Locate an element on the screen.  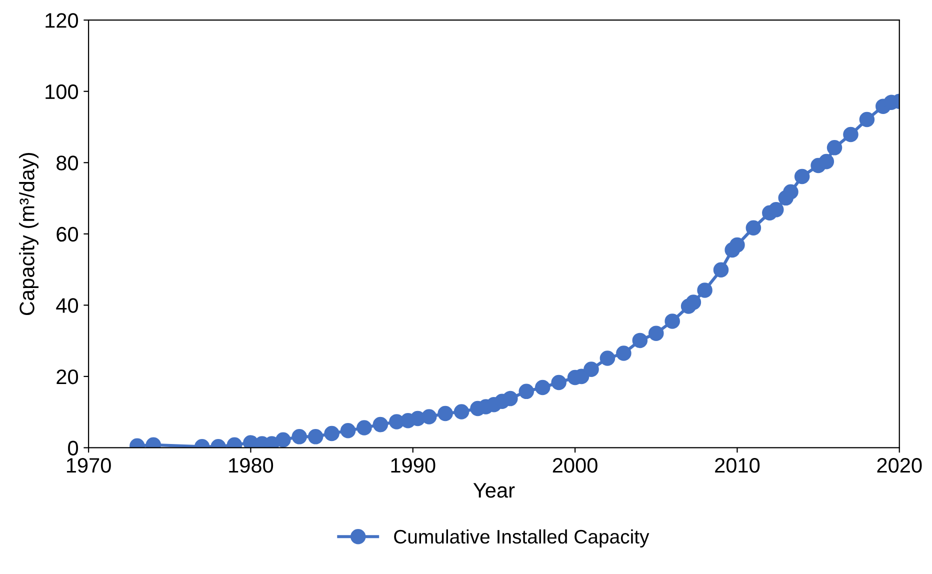
x-axis-title: Year is located at coordinates (494, 490).